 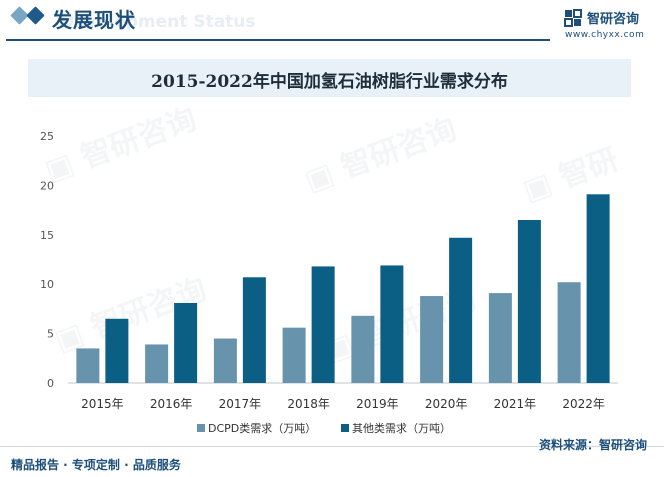 I want to click on legend-item-series-1: DCPD类需求（万吨）, so click(x=256, y=428).